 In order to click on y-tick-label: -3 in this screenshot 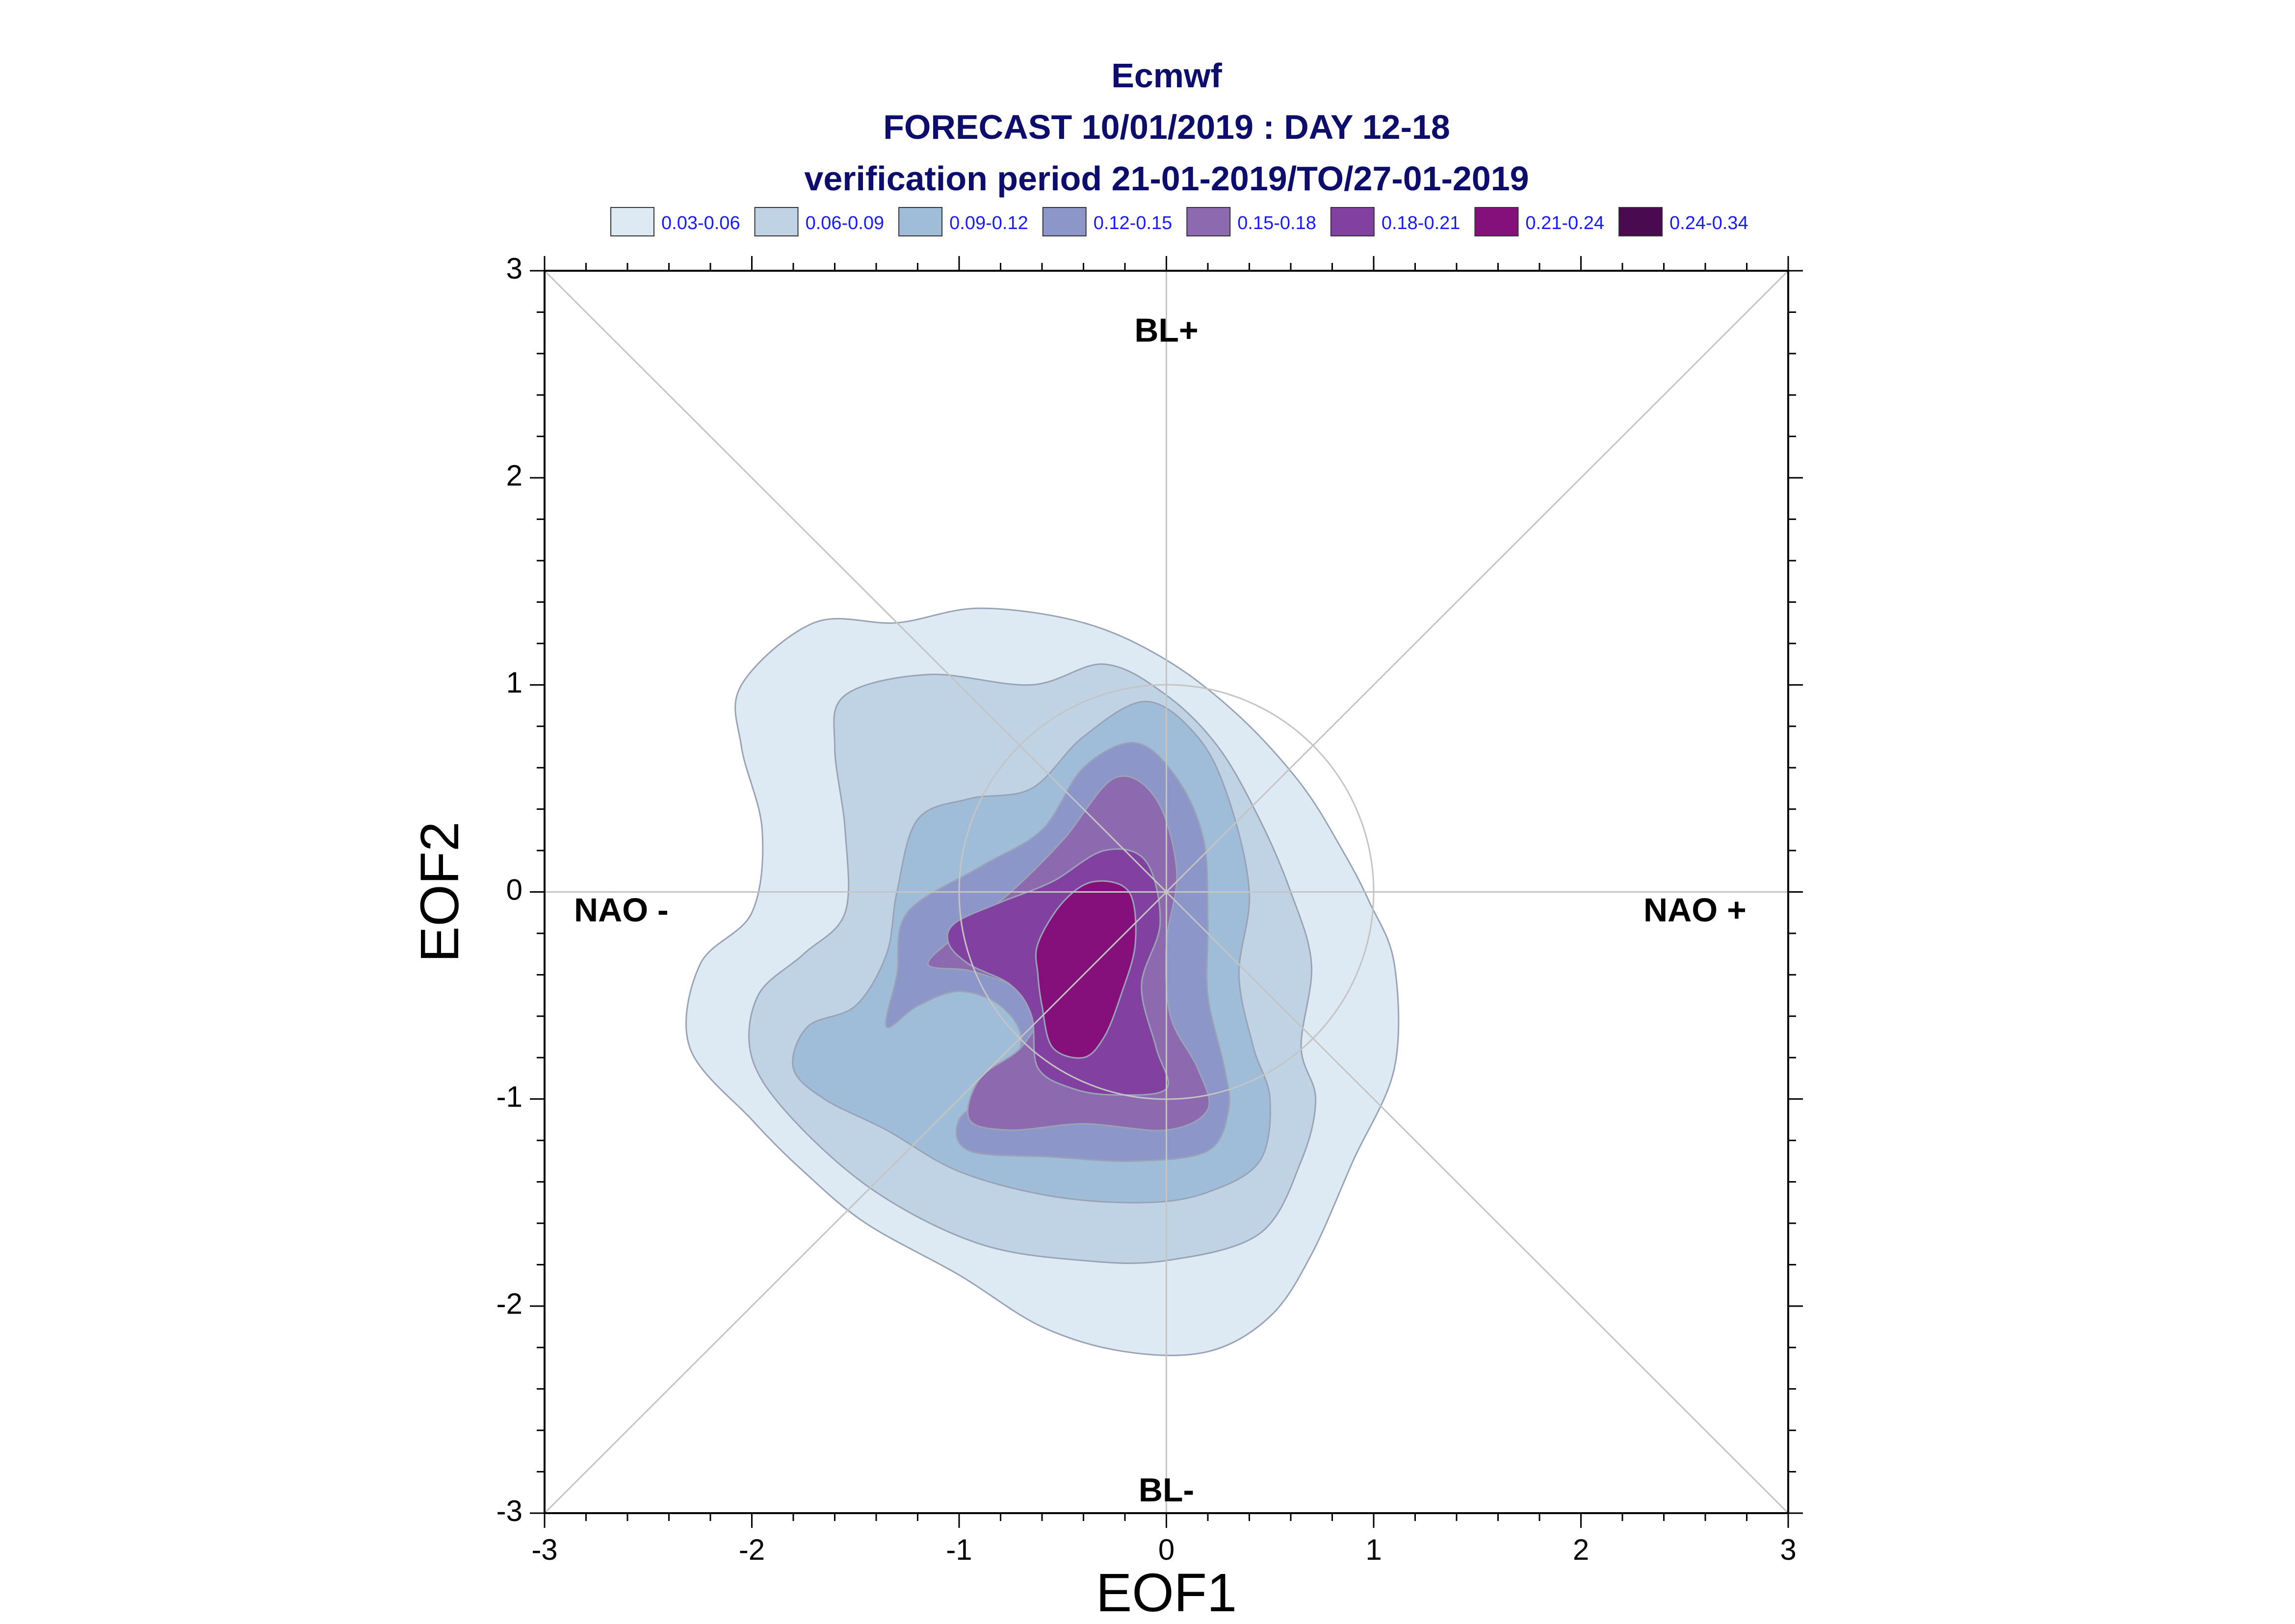, I will do `click(509, 1511)`.